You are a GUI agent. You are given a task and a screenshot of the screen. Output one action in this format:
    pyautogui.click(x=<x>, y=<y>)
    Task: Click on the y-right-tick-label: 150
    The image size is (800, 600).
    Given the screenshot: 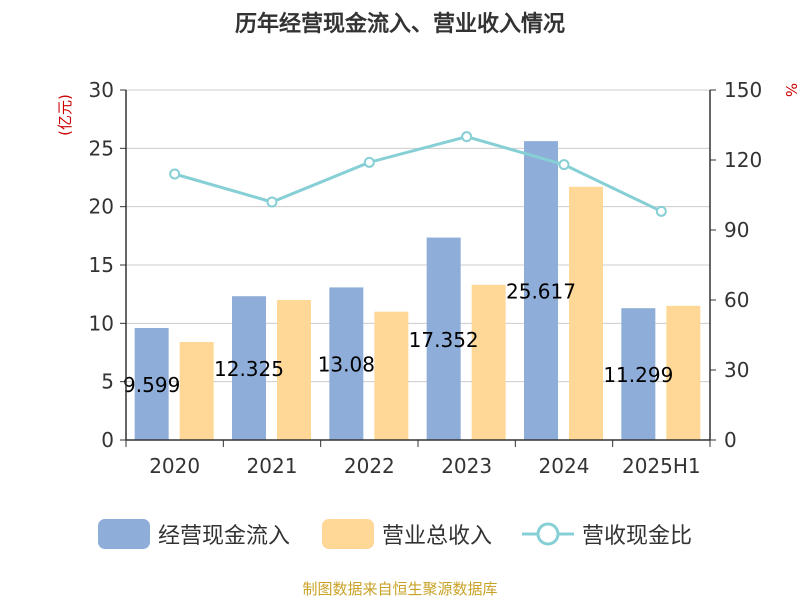 What is the action you would take?
    pyautogui.click(x=743, y=90)
    